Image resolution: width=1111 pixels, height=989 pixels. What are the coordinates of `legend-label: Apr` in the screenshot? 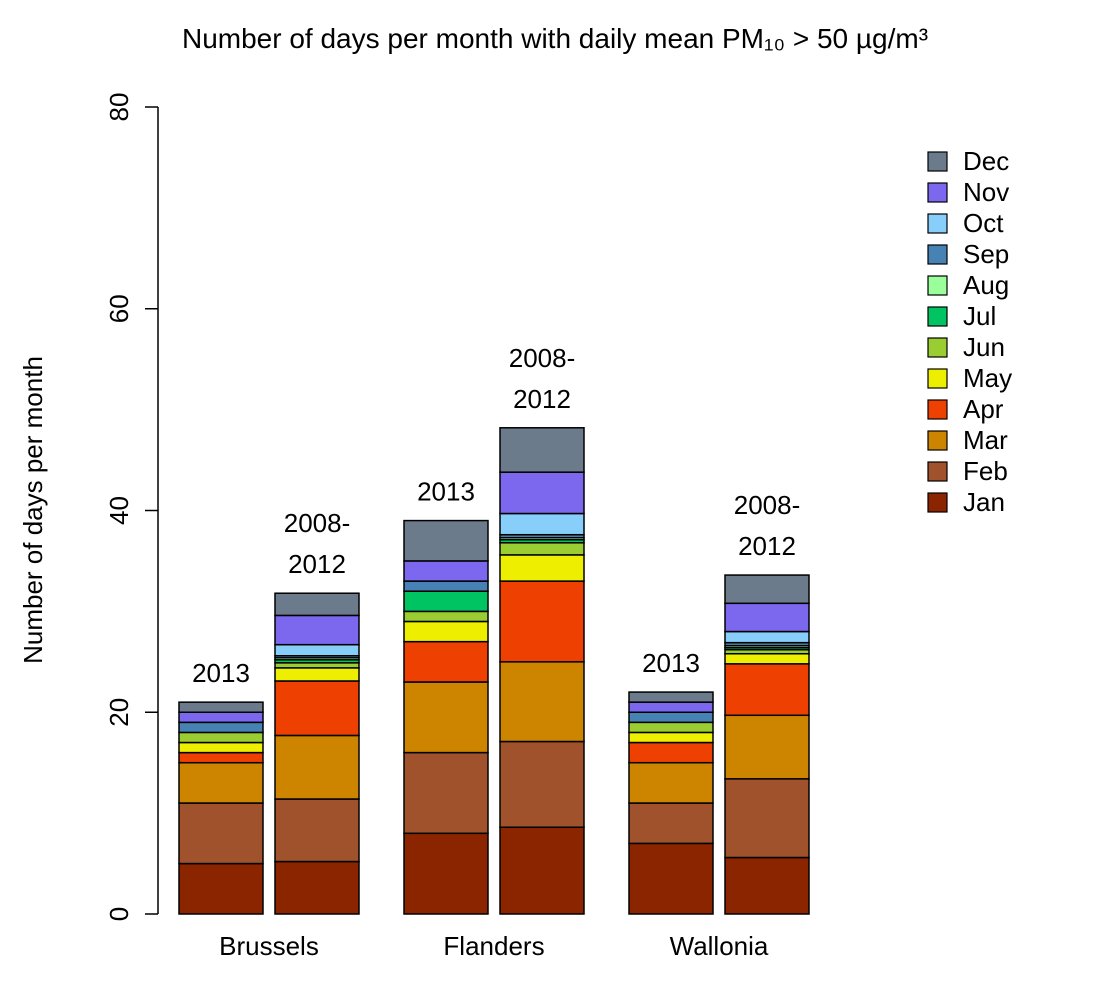 It's located at (983, 409).